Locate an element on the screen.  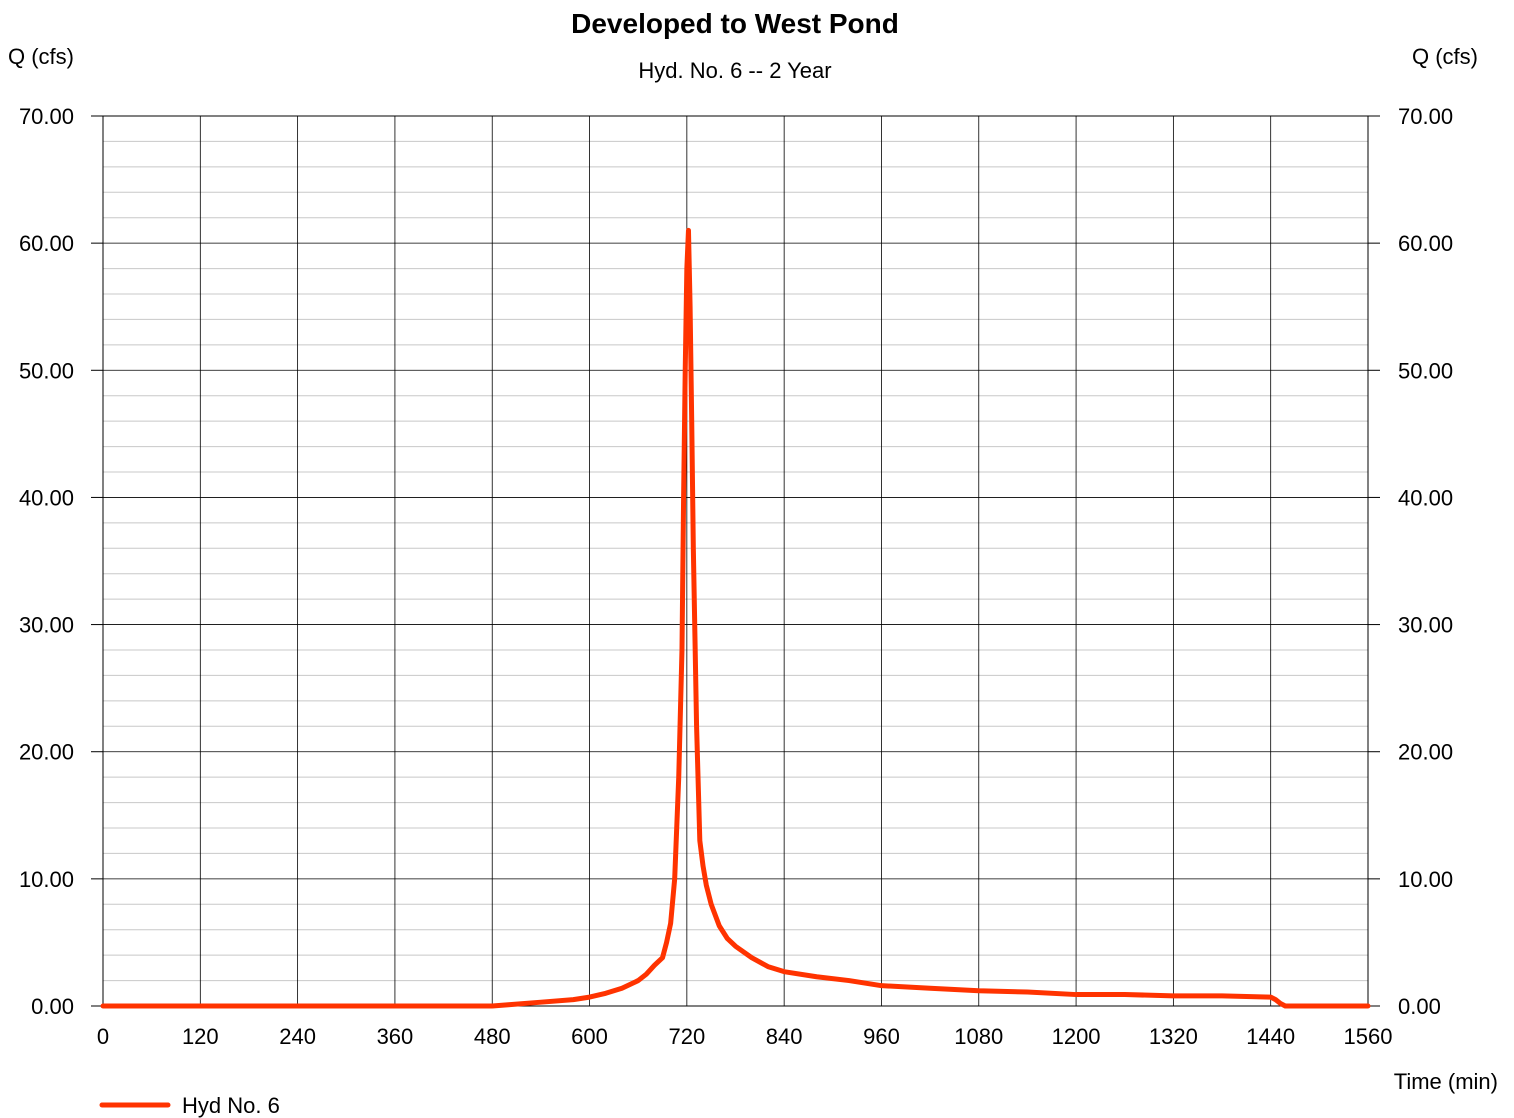
x-tick-label: 240 is located at coordinates (297, 1036).